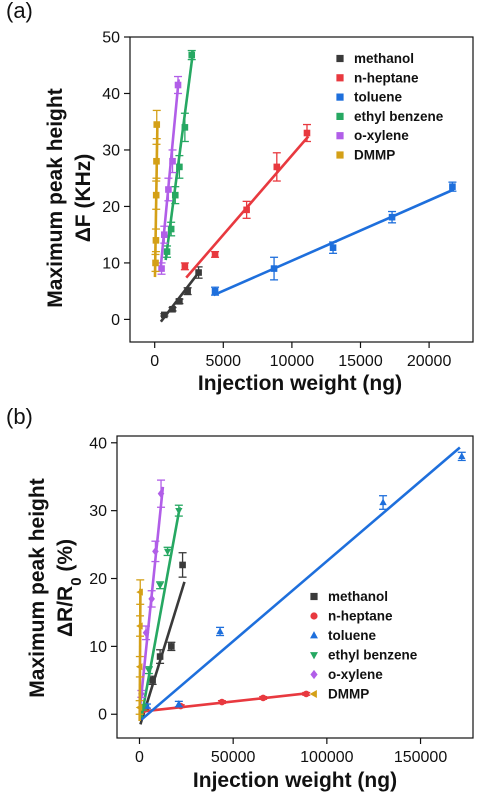 This screenshot has height=798, width=485. I want to click on panel-label: (a), so click(19, 11).